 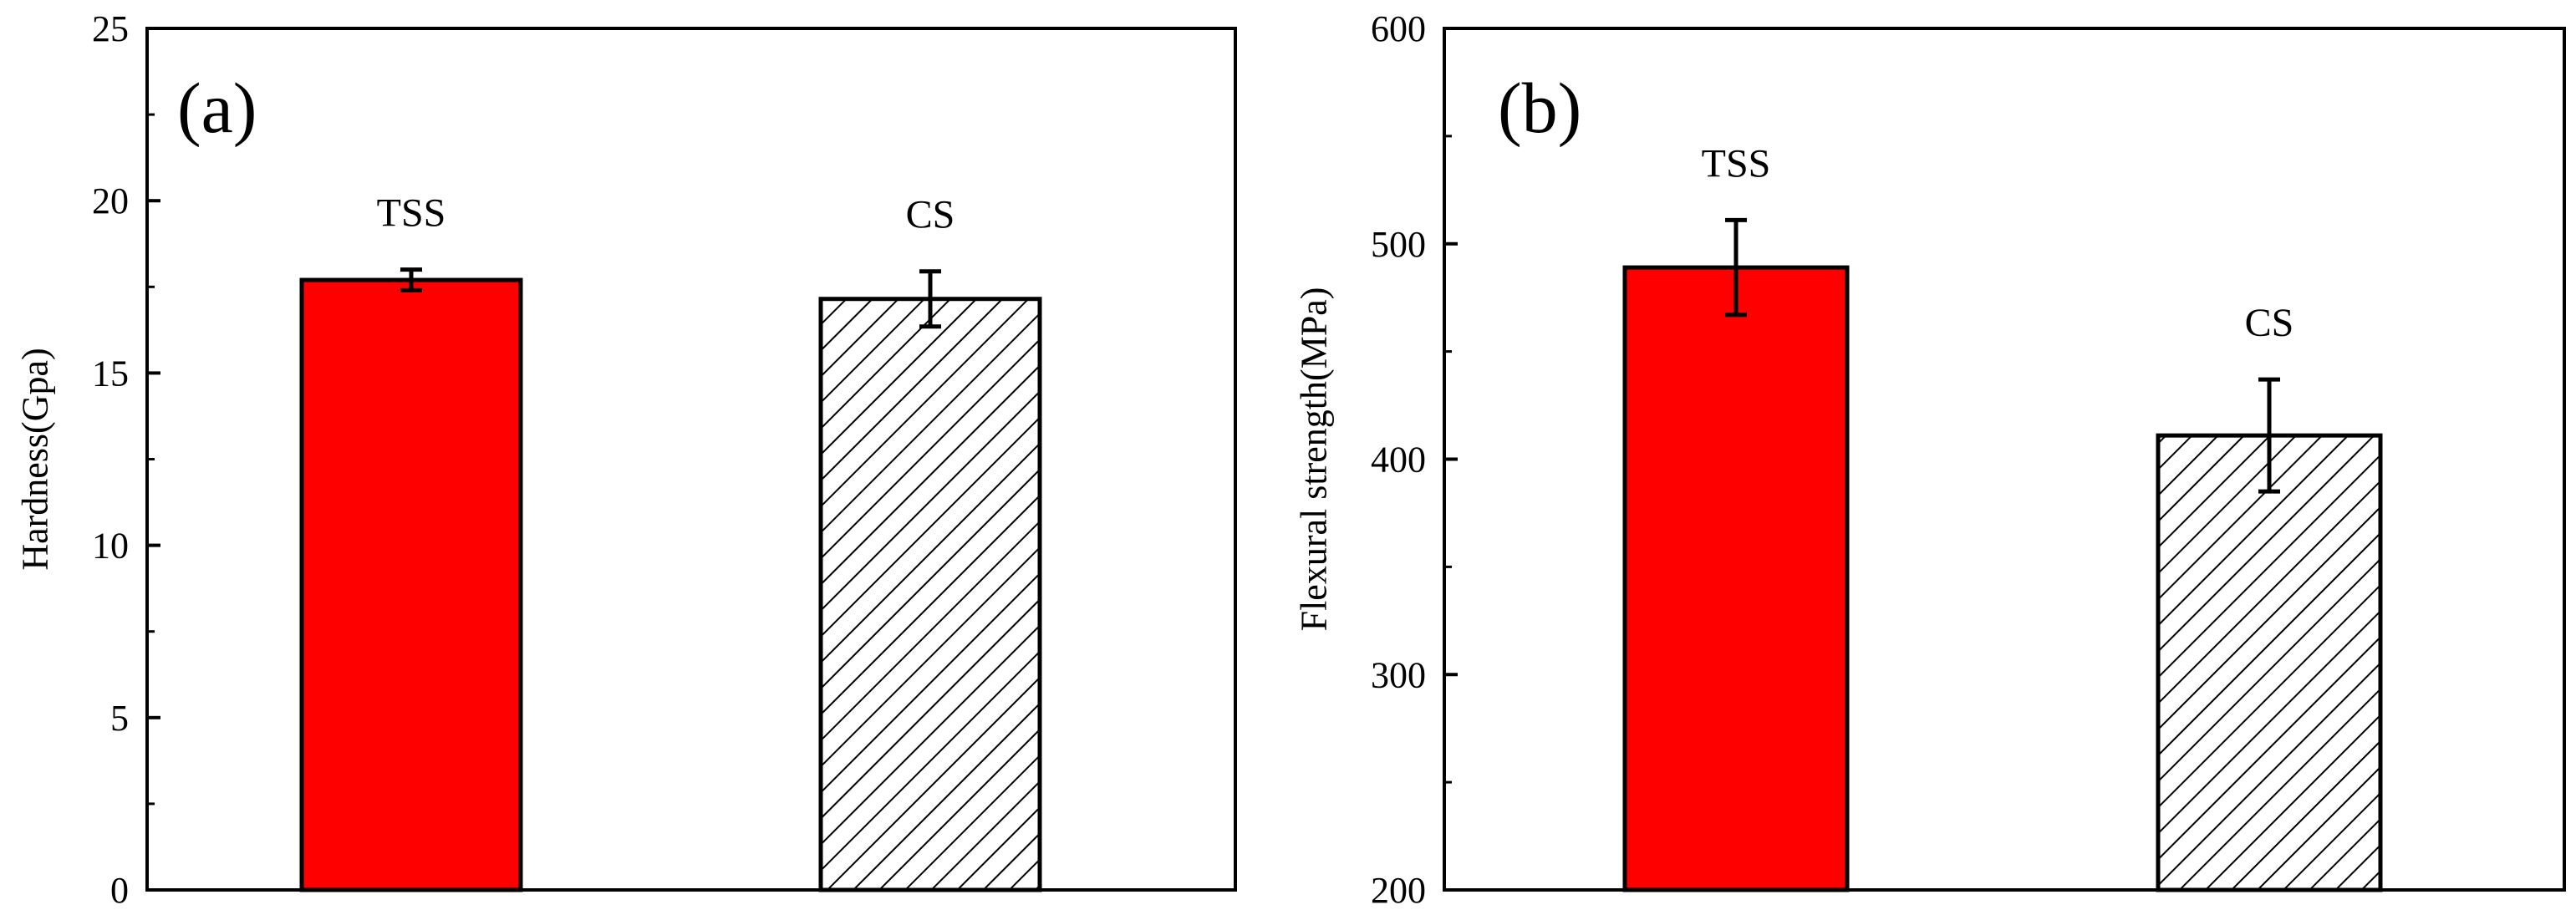 What do you see at coordinates (1314, 459) in the screenshot?
I see `panel-b-y-axis-label: Flexural strength(MPa)` at bounding box center [1314, 459].